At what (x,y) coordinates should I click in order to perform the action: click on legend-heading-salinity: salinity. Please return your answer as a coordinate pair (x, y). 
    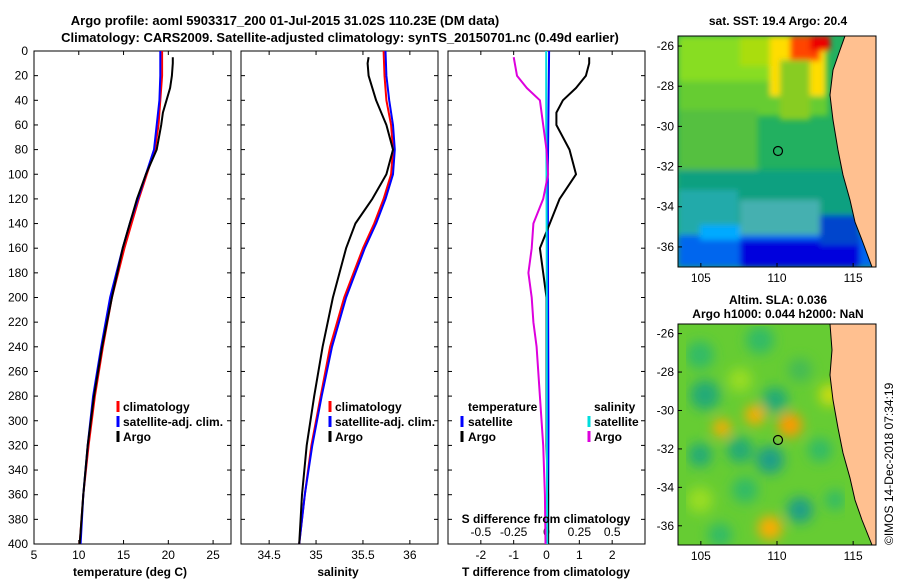
    Looking at the image, I should click on (615, 407).